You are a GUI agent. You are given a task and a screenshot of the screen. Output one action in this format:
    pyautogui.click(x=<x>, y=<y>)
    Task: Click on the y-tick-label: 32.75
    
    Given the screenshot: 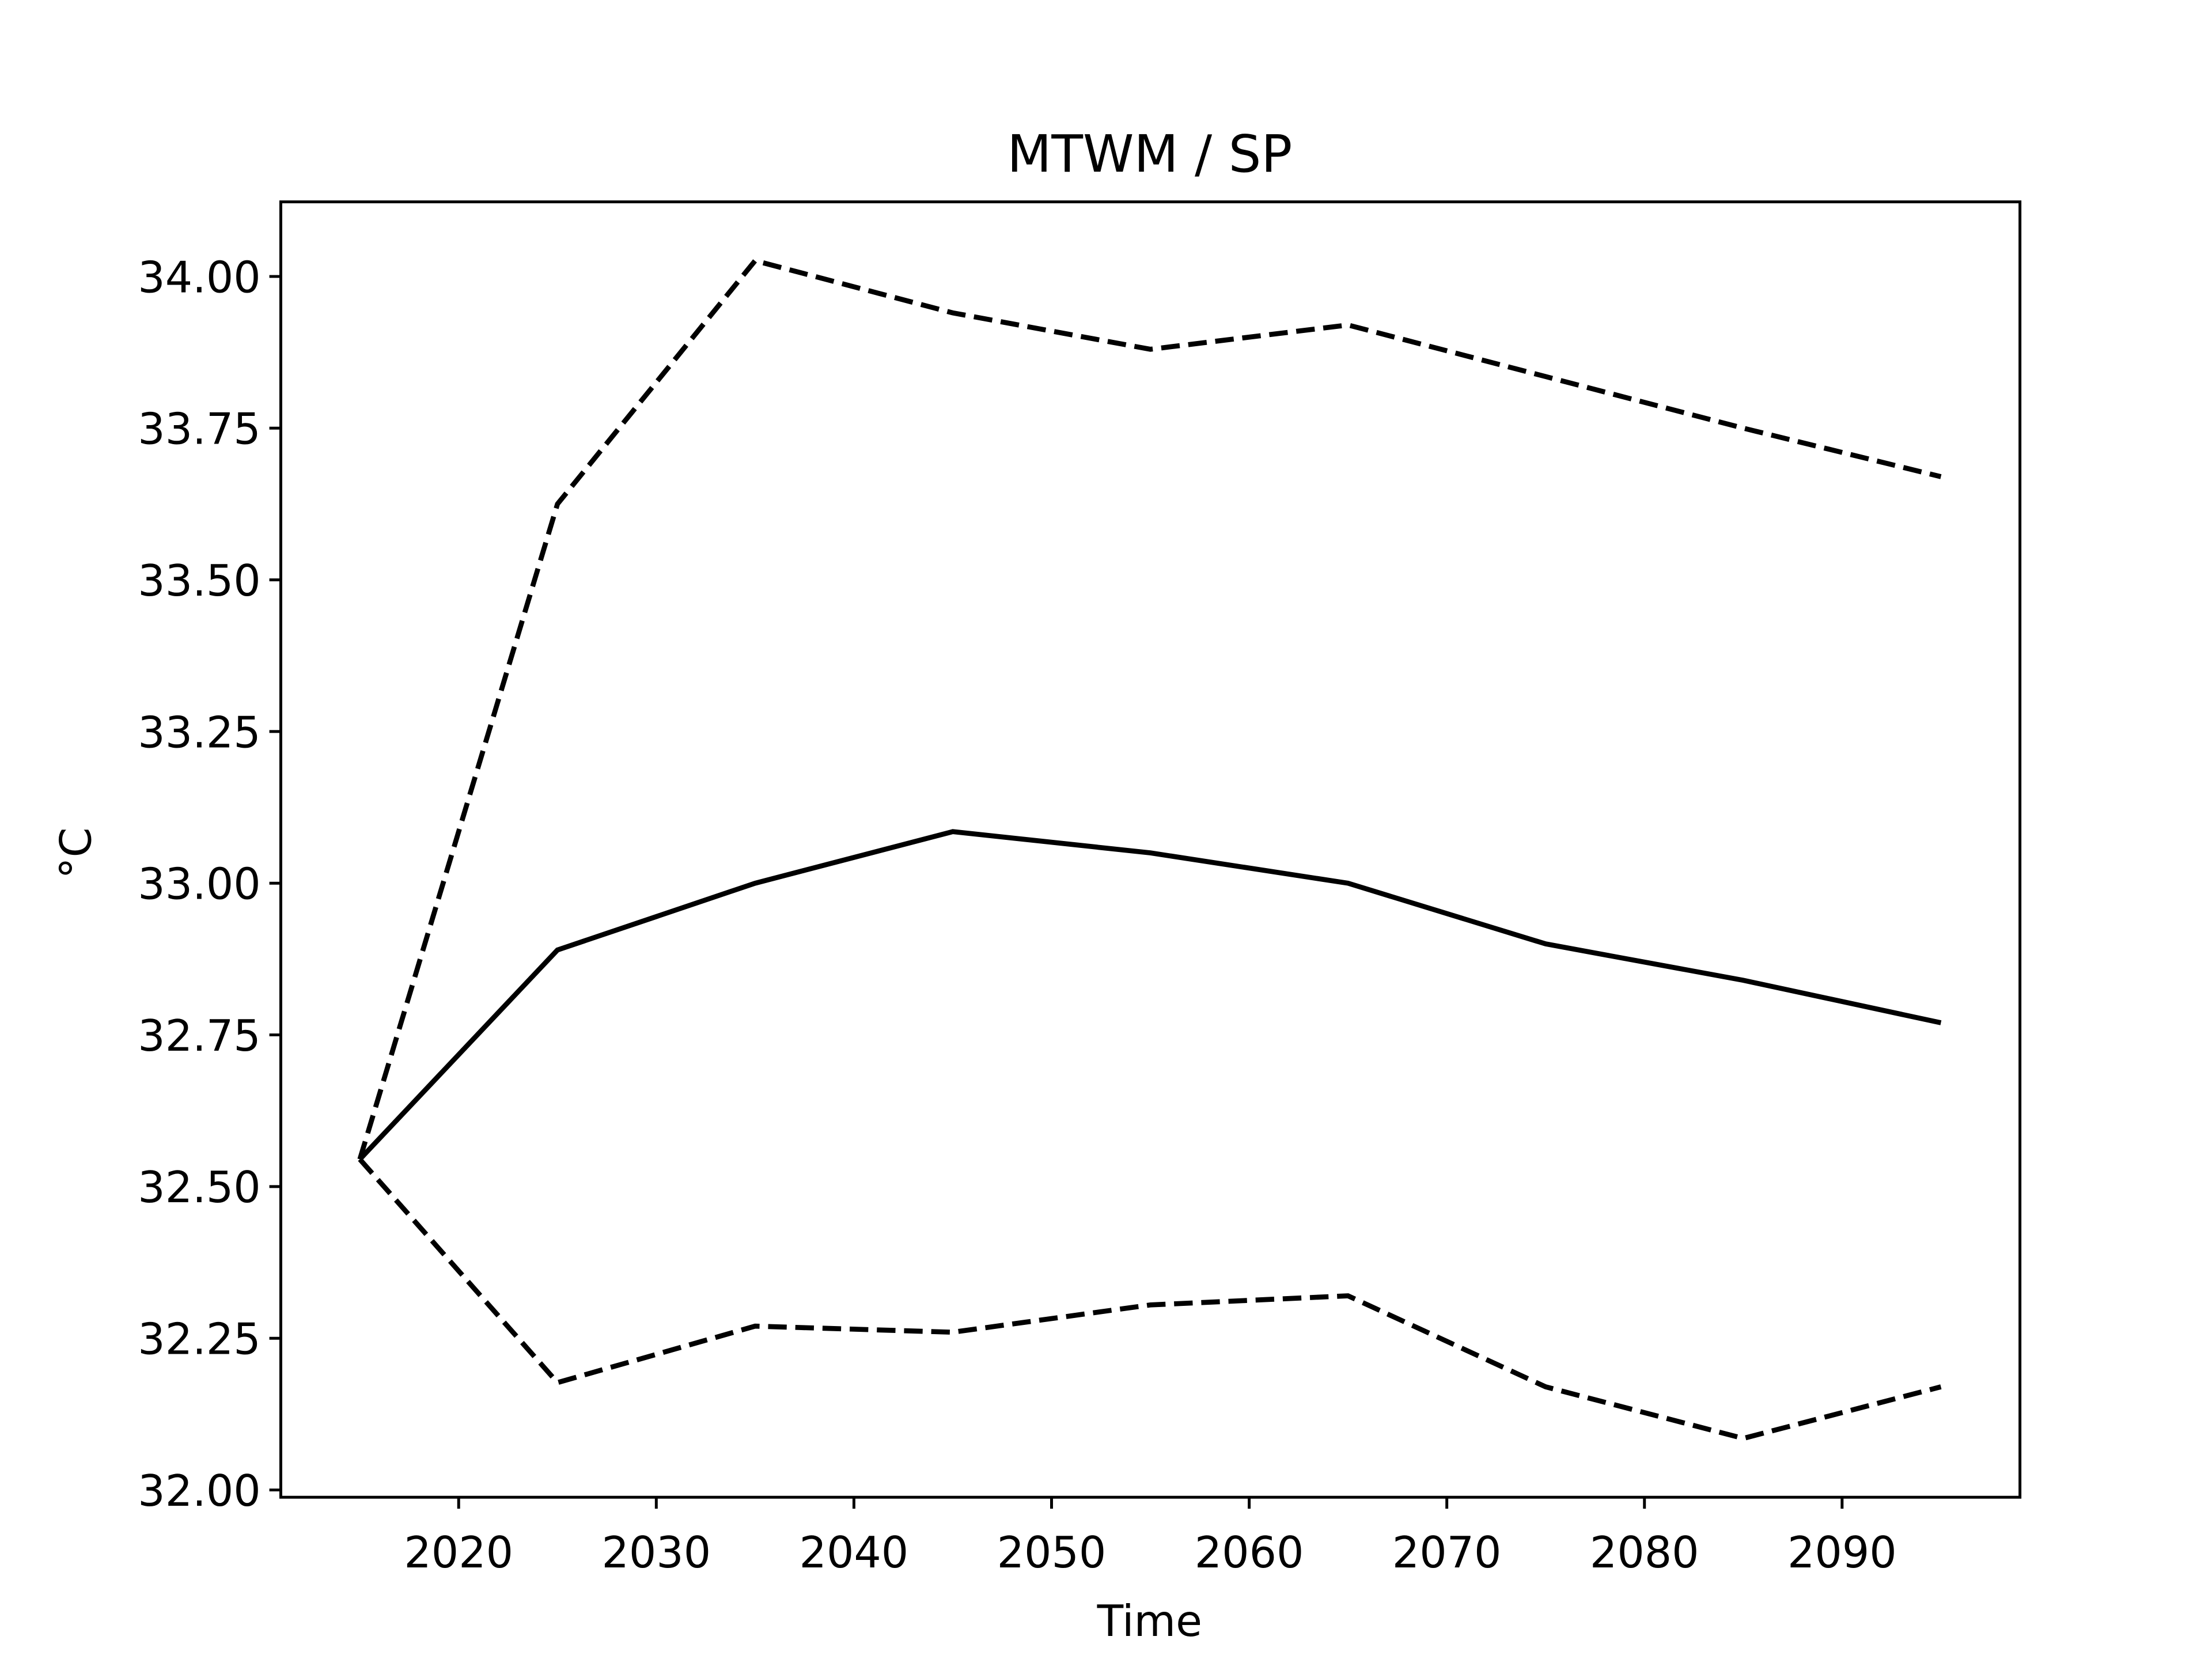 What is the action you would take?
    pyautogui.click(x=199, y=1036)
    